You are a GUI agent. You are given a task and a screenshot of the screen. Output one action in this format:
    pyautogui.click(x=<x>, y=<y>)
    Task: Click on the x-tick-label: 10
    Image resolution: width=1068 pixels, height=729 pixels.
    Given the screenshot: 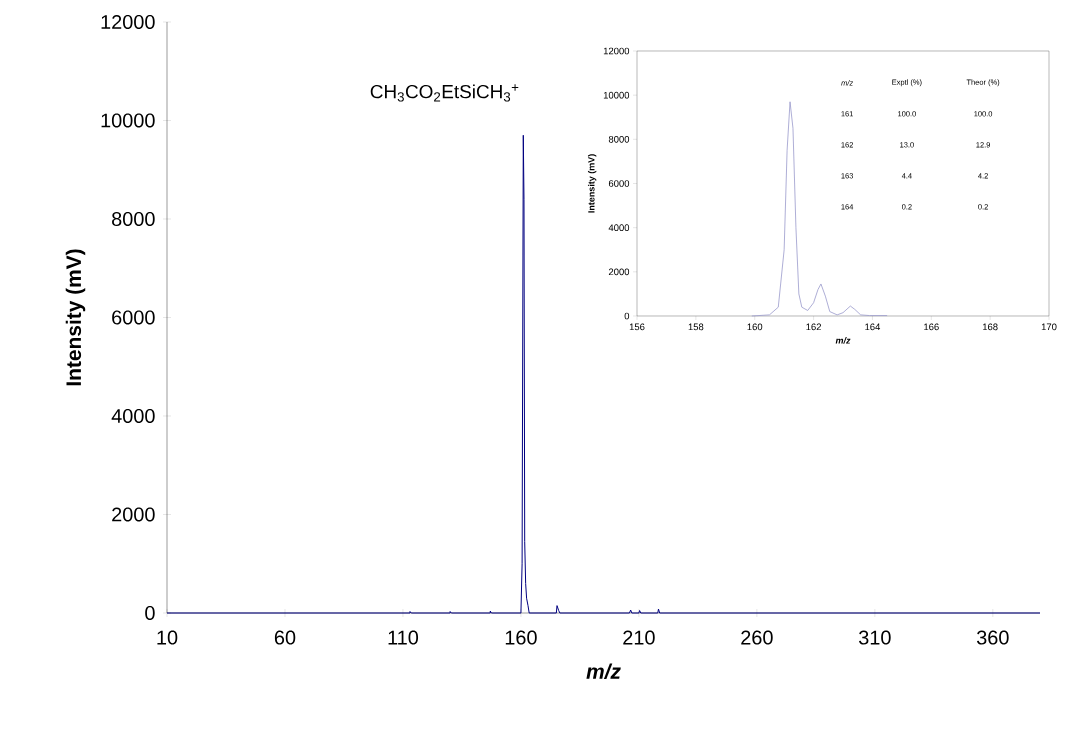 What is the action you would take?
    pyautogui.click(x=167, y=637)
    